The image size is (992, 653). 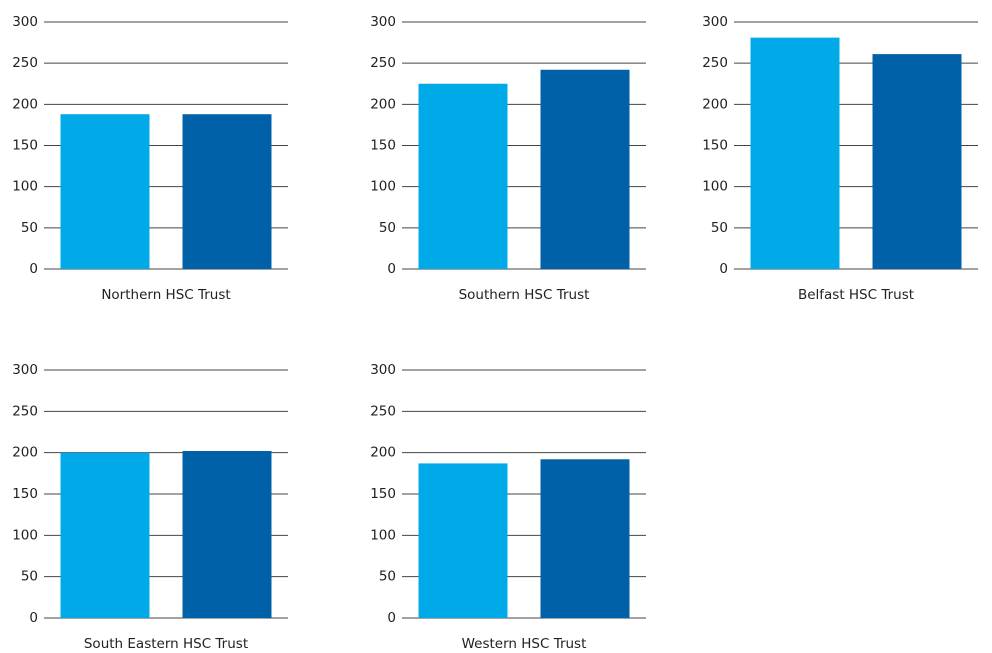 I want to click on chart-title: South Eastern HSC Trust, so click(x=166, y=644).